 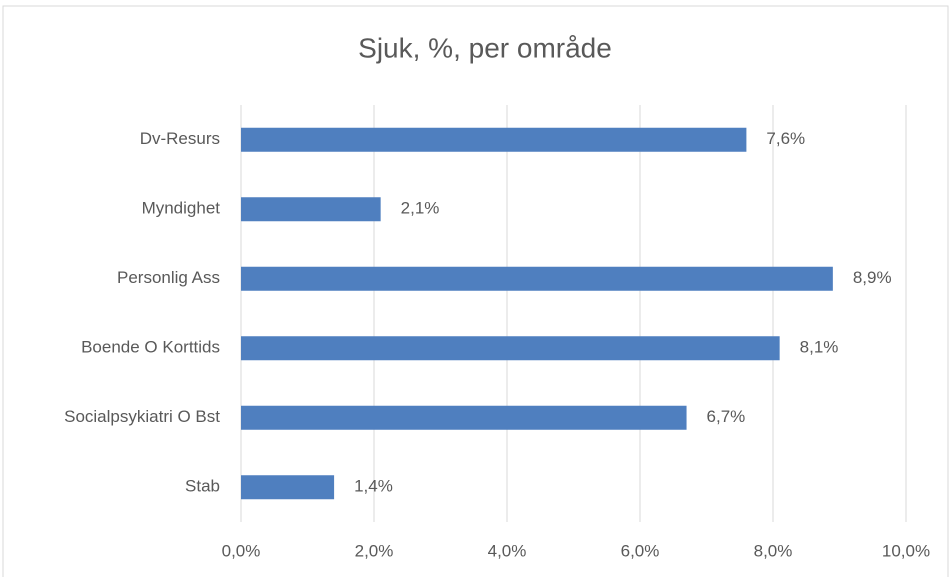 I want to click on x-tick-label: 6,0%, so click(x=640, y=550).